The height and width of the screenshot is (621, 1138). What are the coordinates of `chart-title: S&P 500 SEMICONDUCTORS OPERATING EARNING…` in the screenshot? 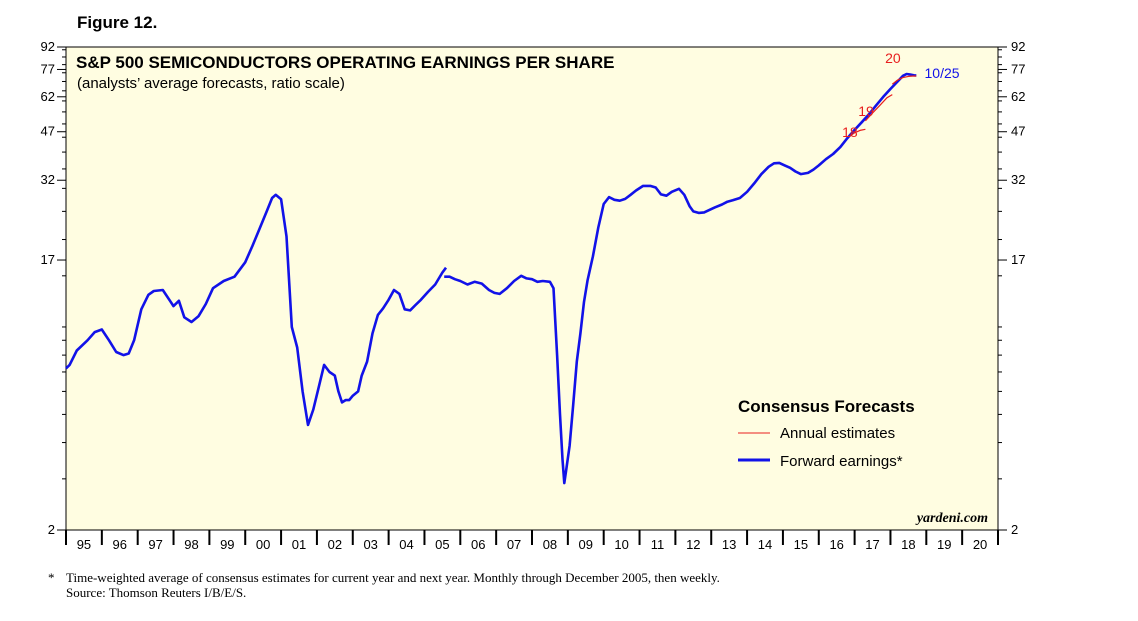 It's located at (345, 62).